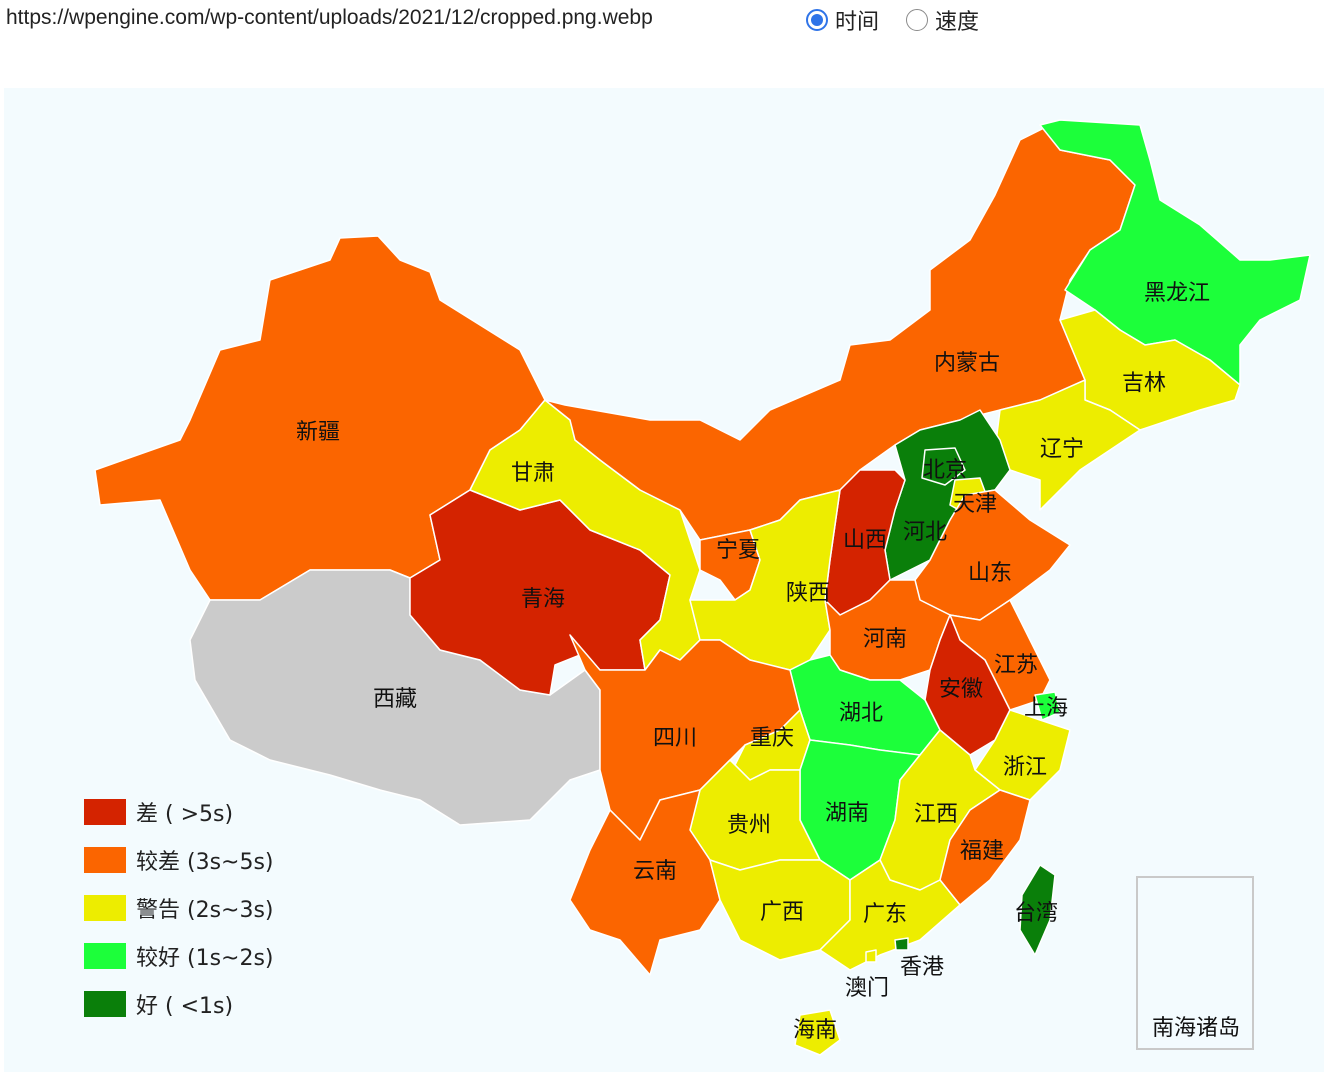  I want to click on region-北京, so click(943, 466).